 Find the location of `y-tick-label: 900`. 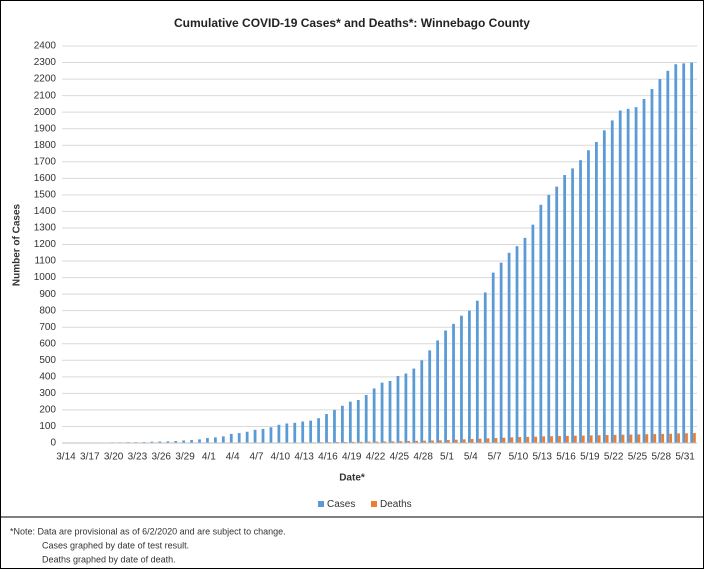

y-tick-label: 900 is located at coordinates (47, 294).